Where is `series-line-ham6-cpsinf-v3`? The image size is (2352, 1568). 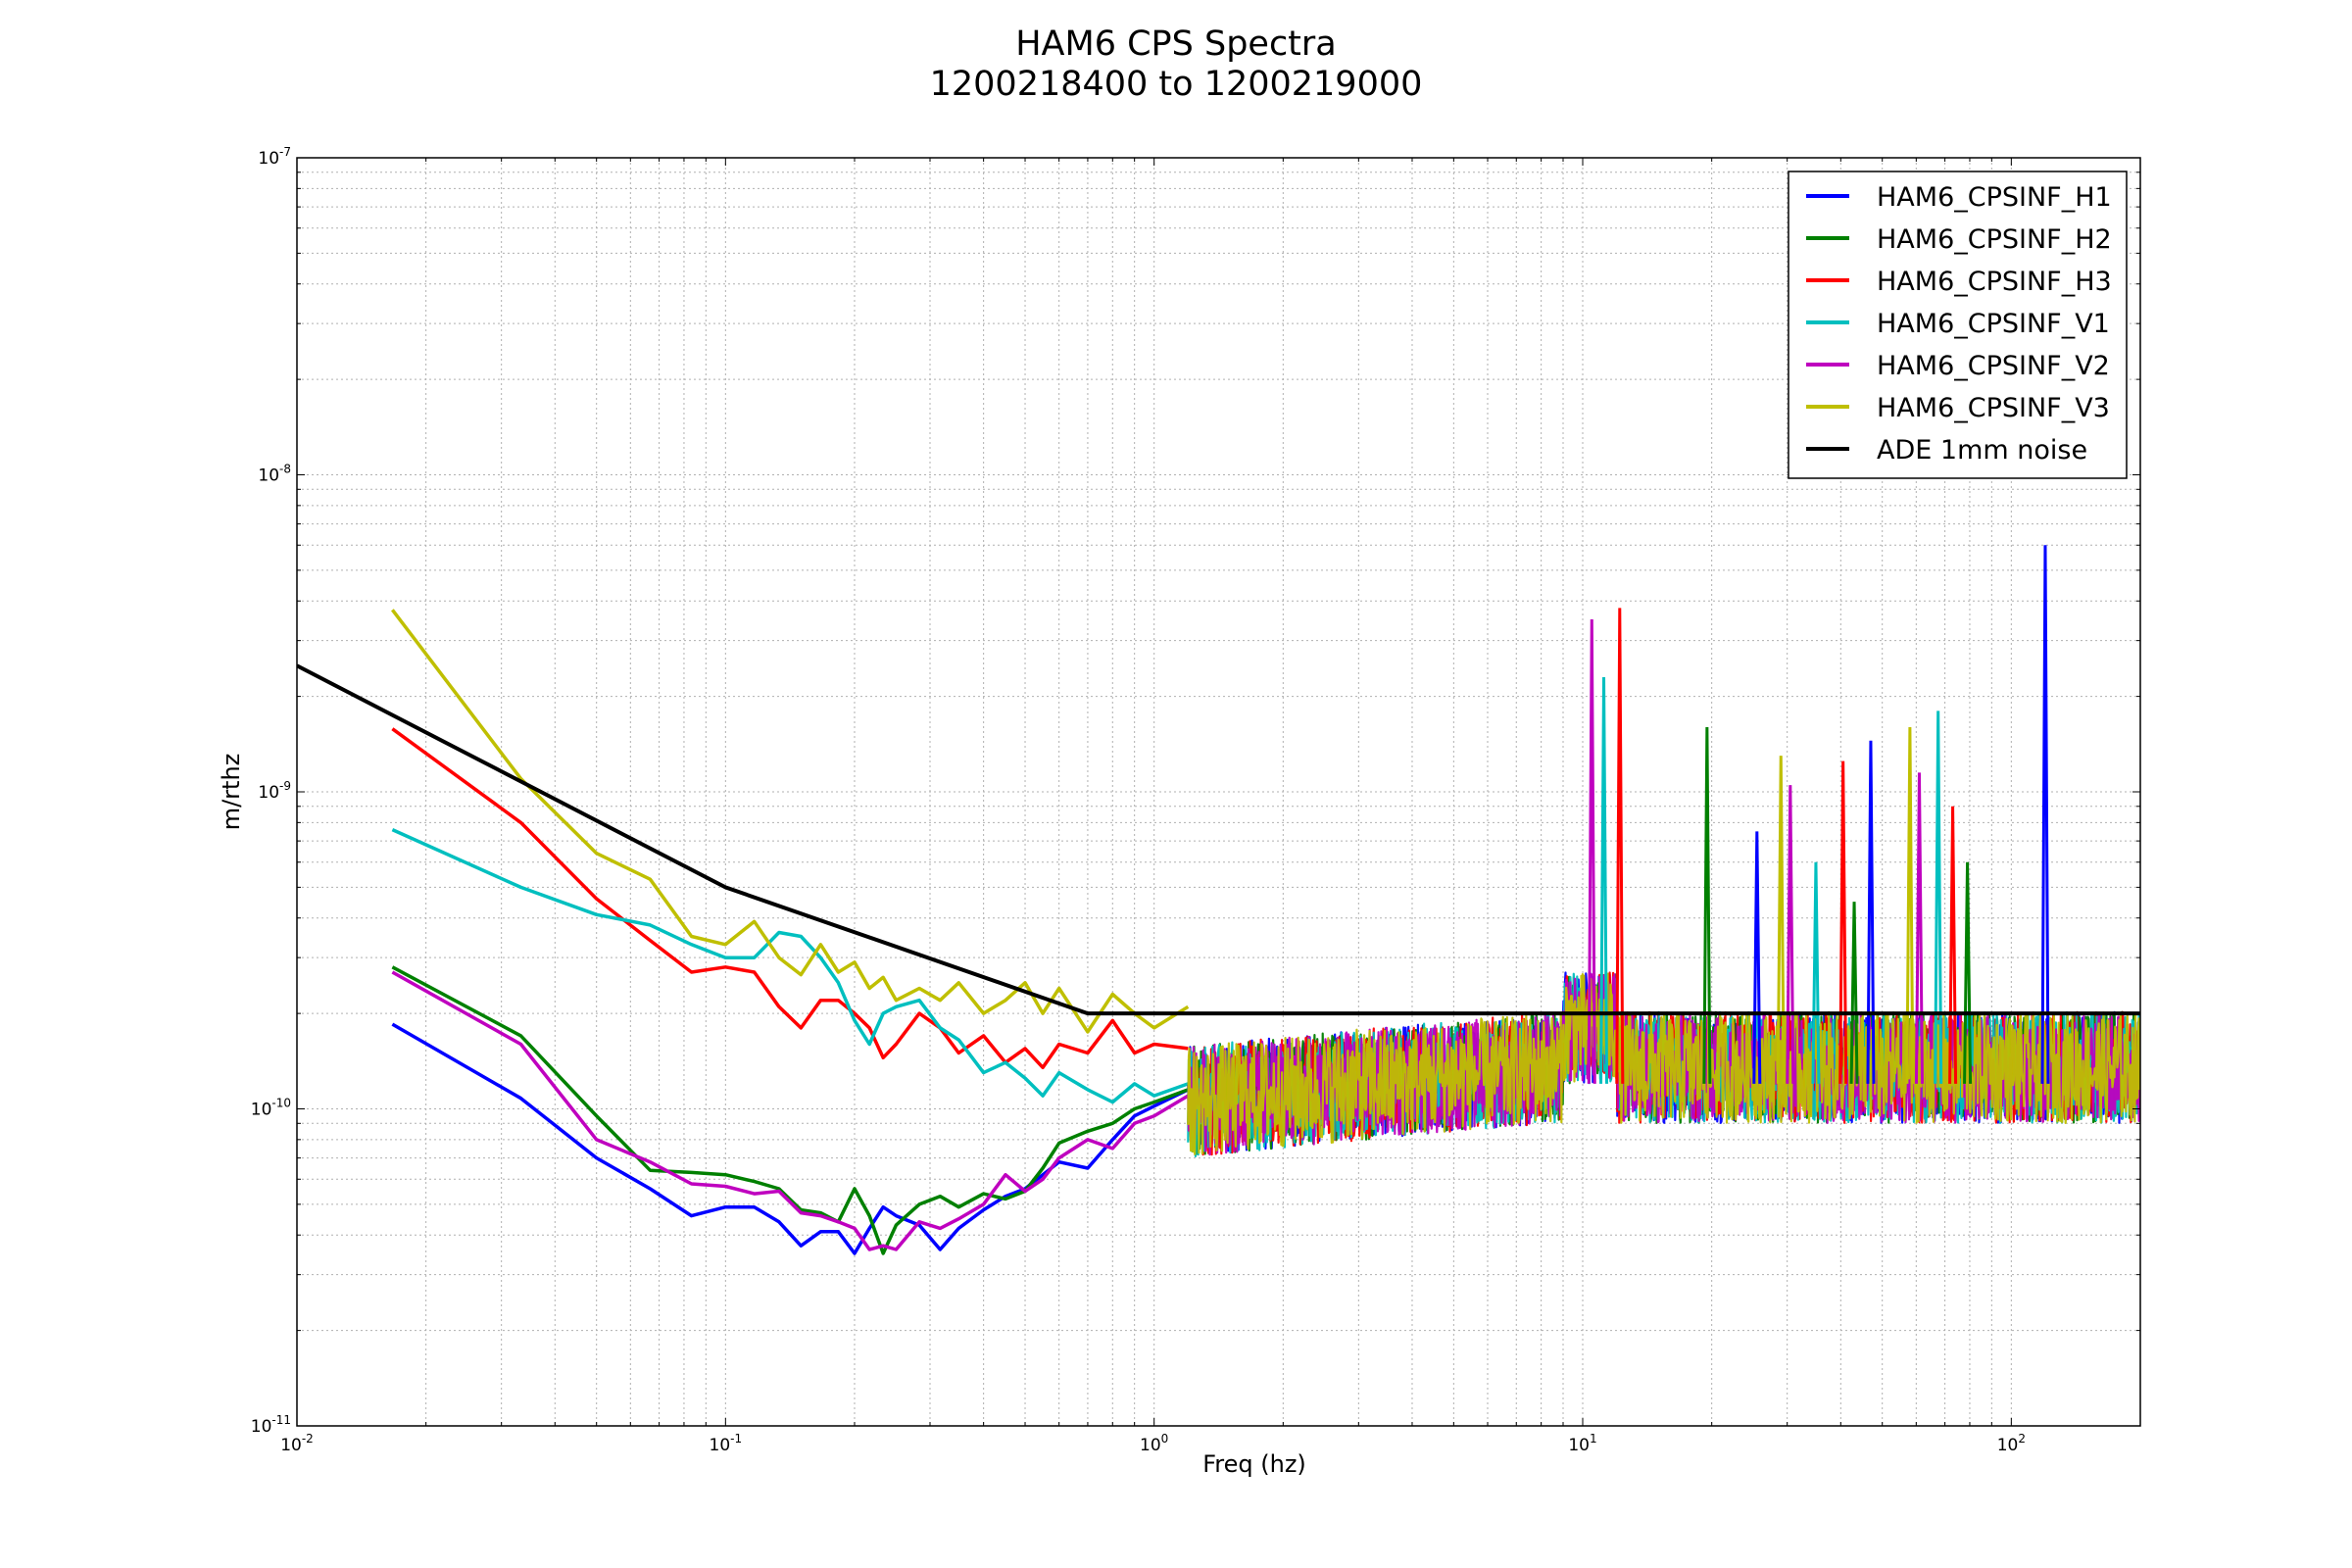
series-line-ham6-cpsinf-v3 is located at coordinates (790, 821).